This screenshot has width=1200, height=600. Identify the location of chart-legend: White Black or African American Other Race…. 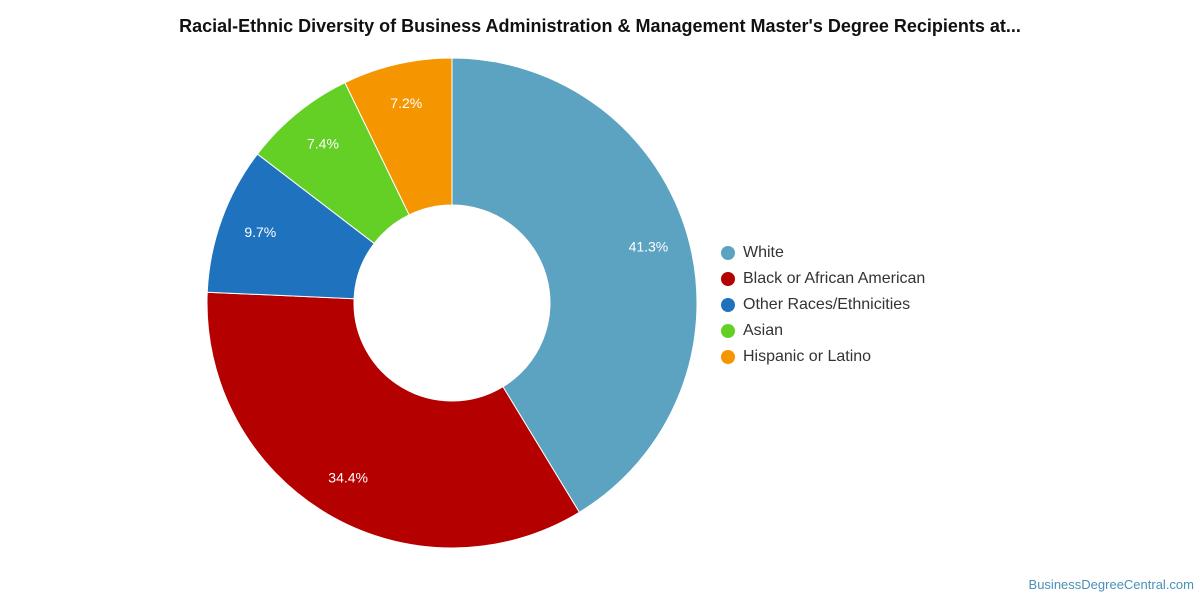
(823, 305).